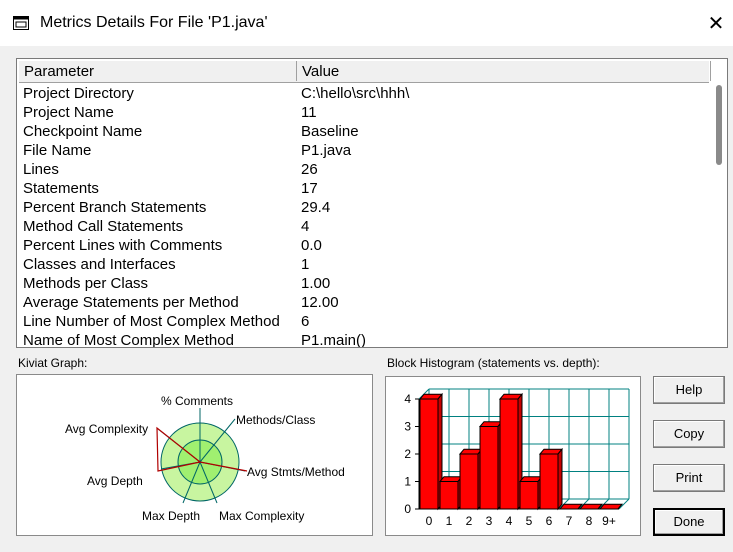  Describe the element at coordinates (549, 521) in the screenshot. I see `histogram-x-tick-label: 6` at that location.